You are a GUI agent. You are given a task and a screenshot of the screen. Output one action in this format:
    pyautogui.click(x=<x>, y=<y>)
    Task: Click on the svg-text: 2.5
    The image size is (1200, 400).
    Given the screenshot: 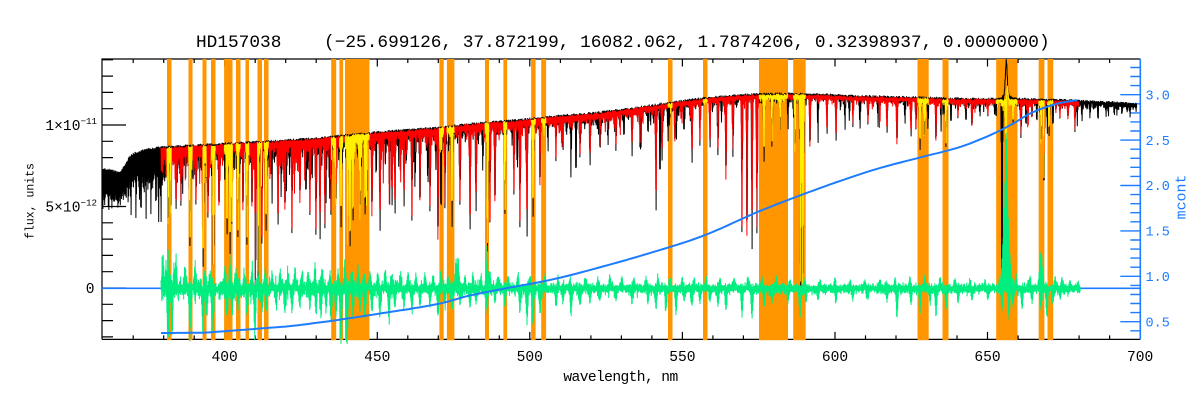 What is the action you would take?
    pyautogui.click(x=1158, y=142)
    